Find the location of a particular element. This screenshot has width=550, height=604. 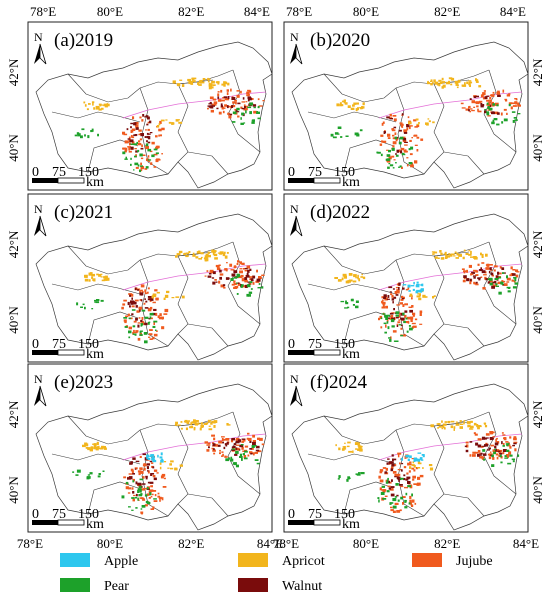

panel-label: (d)2022 is located at coordinates (340, 212).